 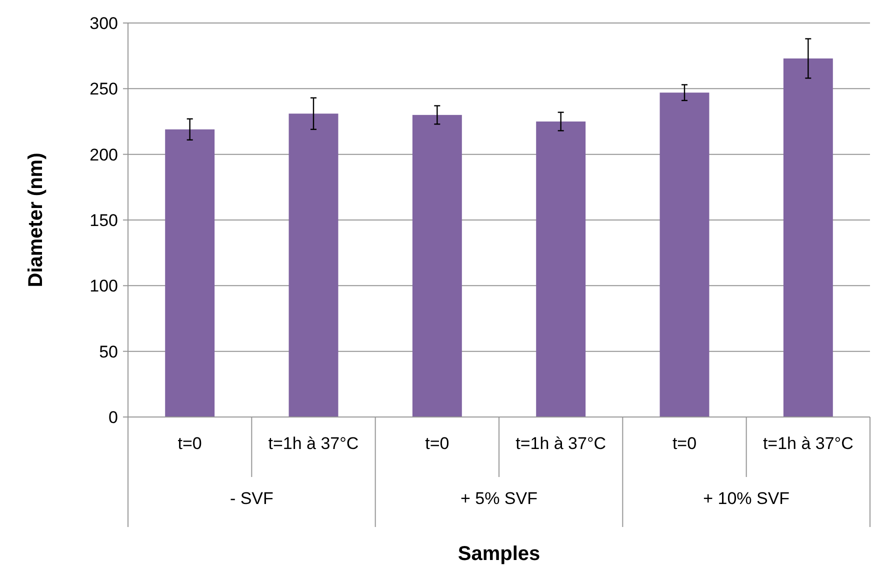 I want to click on text: - SVF, so click(x=252, y=498).